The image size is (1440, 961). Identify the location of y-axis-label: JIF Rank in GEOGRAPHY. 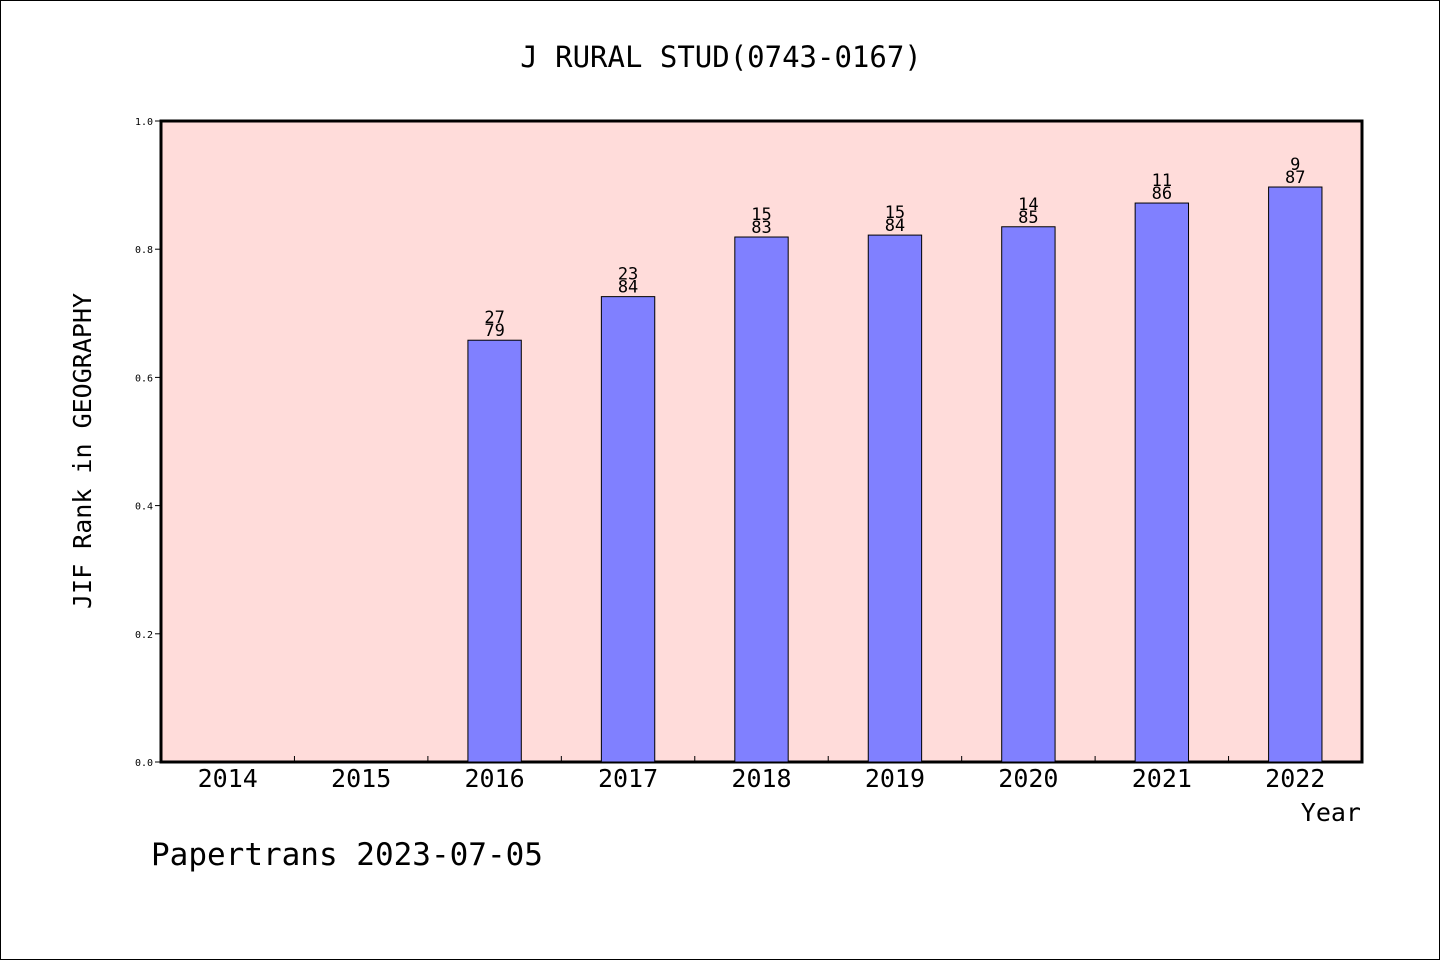
(82, 451).